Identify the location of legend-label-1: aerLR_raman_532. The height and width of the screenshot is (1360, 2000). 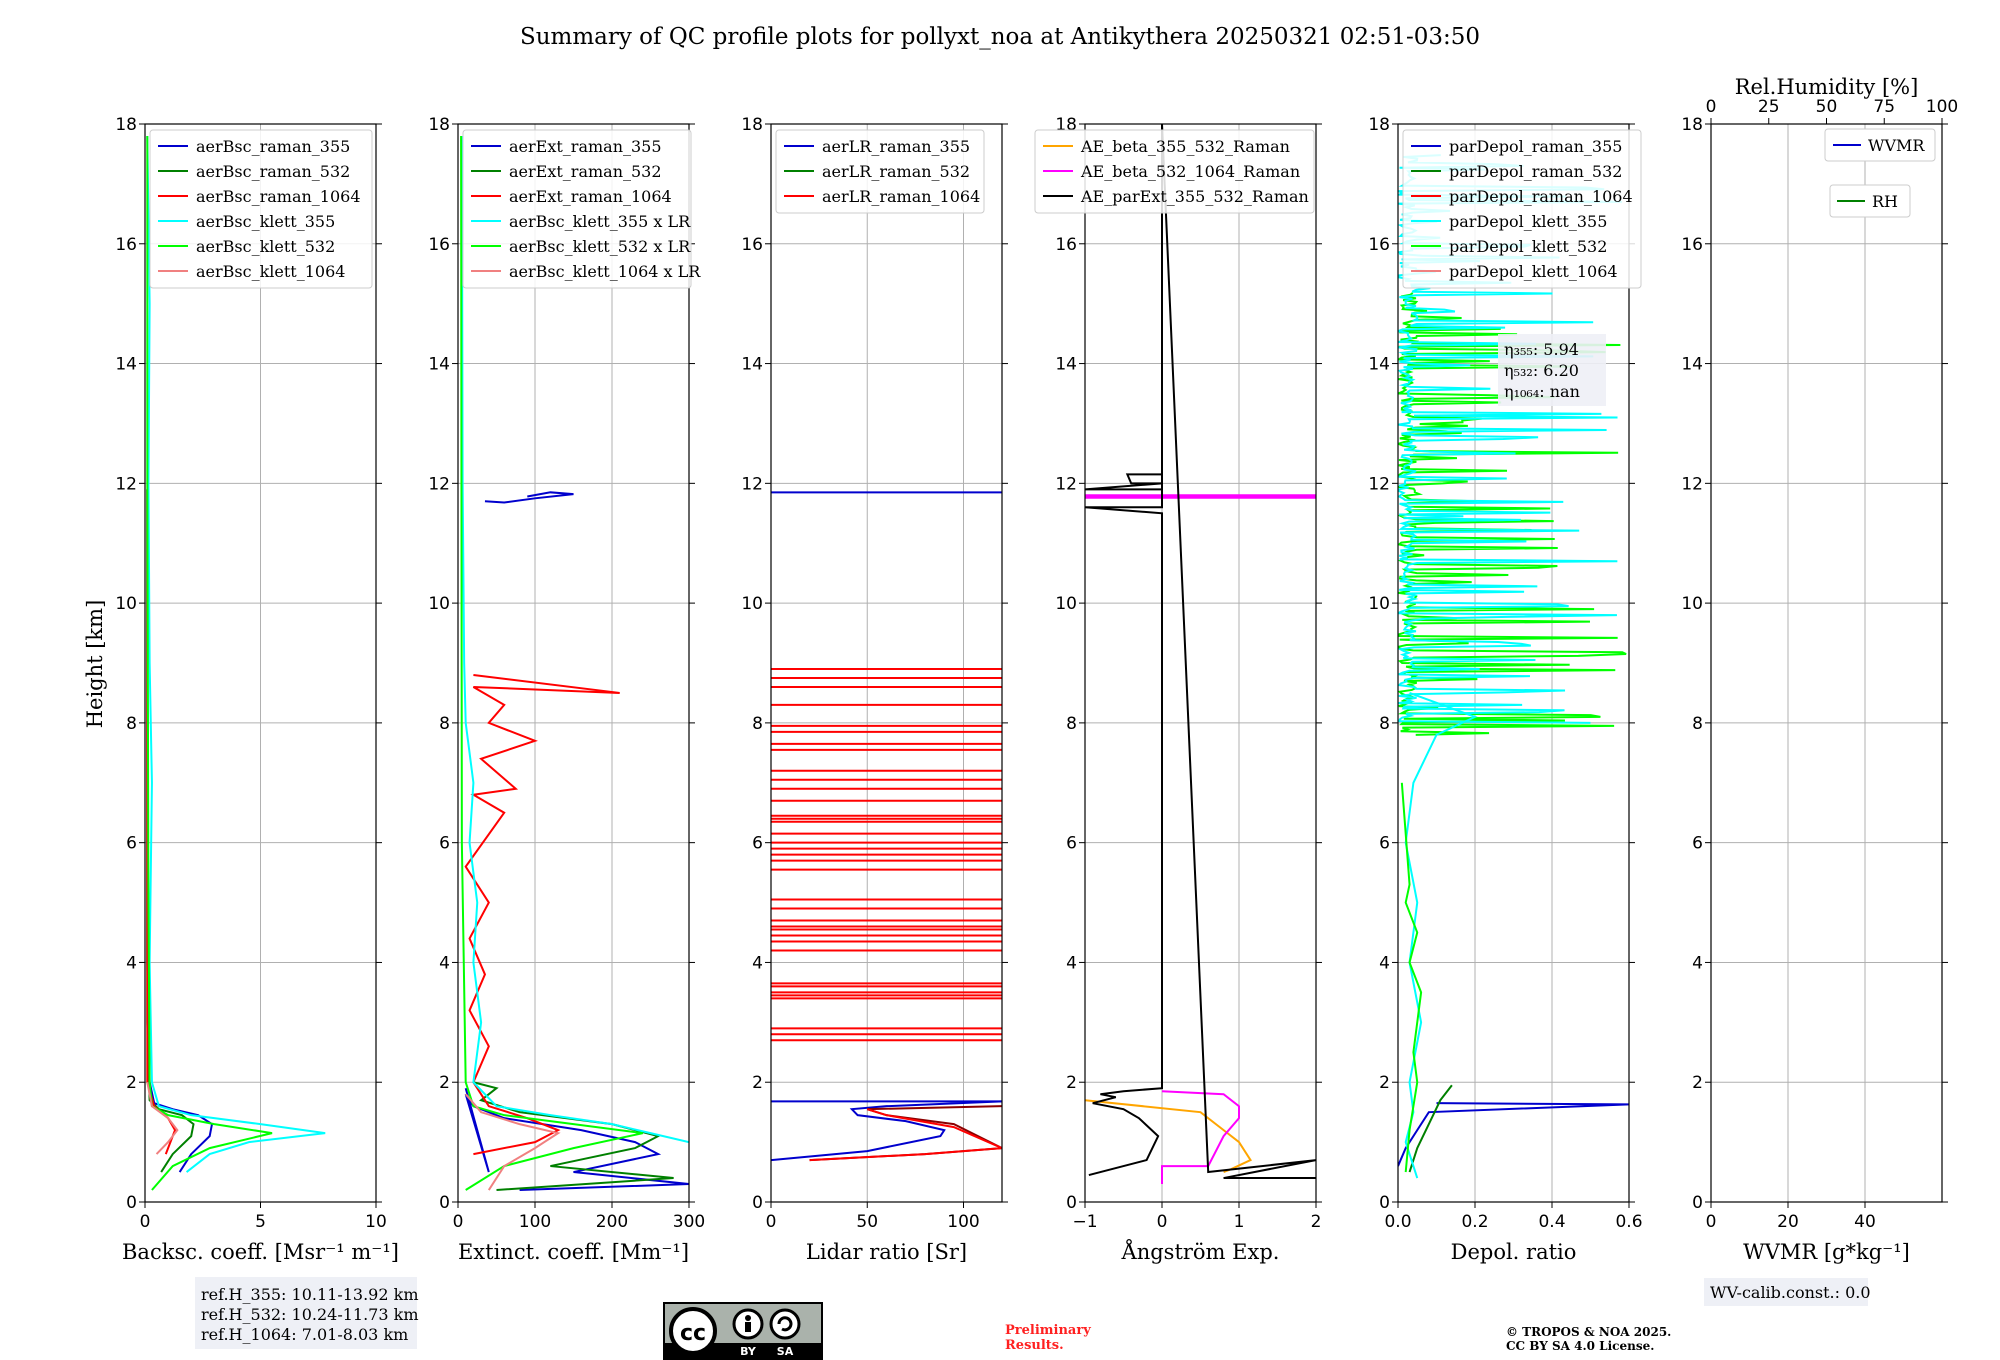
(896, 171).